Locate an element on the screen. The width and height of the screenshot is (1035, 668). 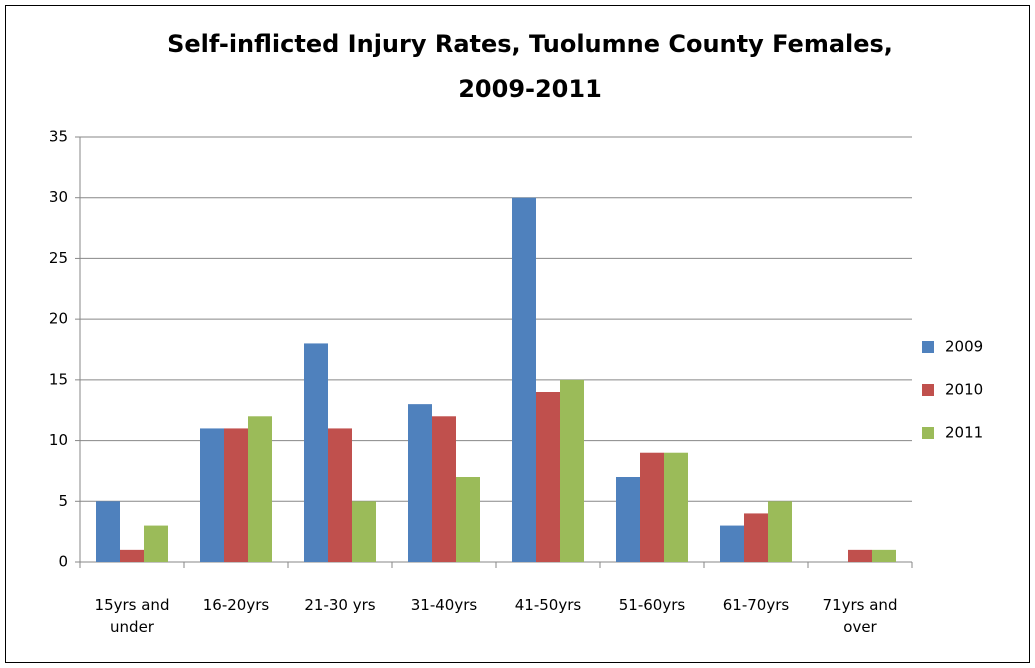
x-tick-label: 61-70yrs is located at coordinates (756, 605).